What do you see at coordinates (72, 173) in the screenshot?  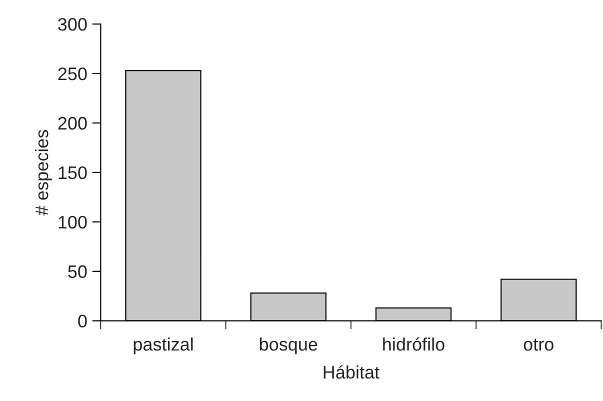 I see `y-tick-label: 150` at bounding box center [72, 173].